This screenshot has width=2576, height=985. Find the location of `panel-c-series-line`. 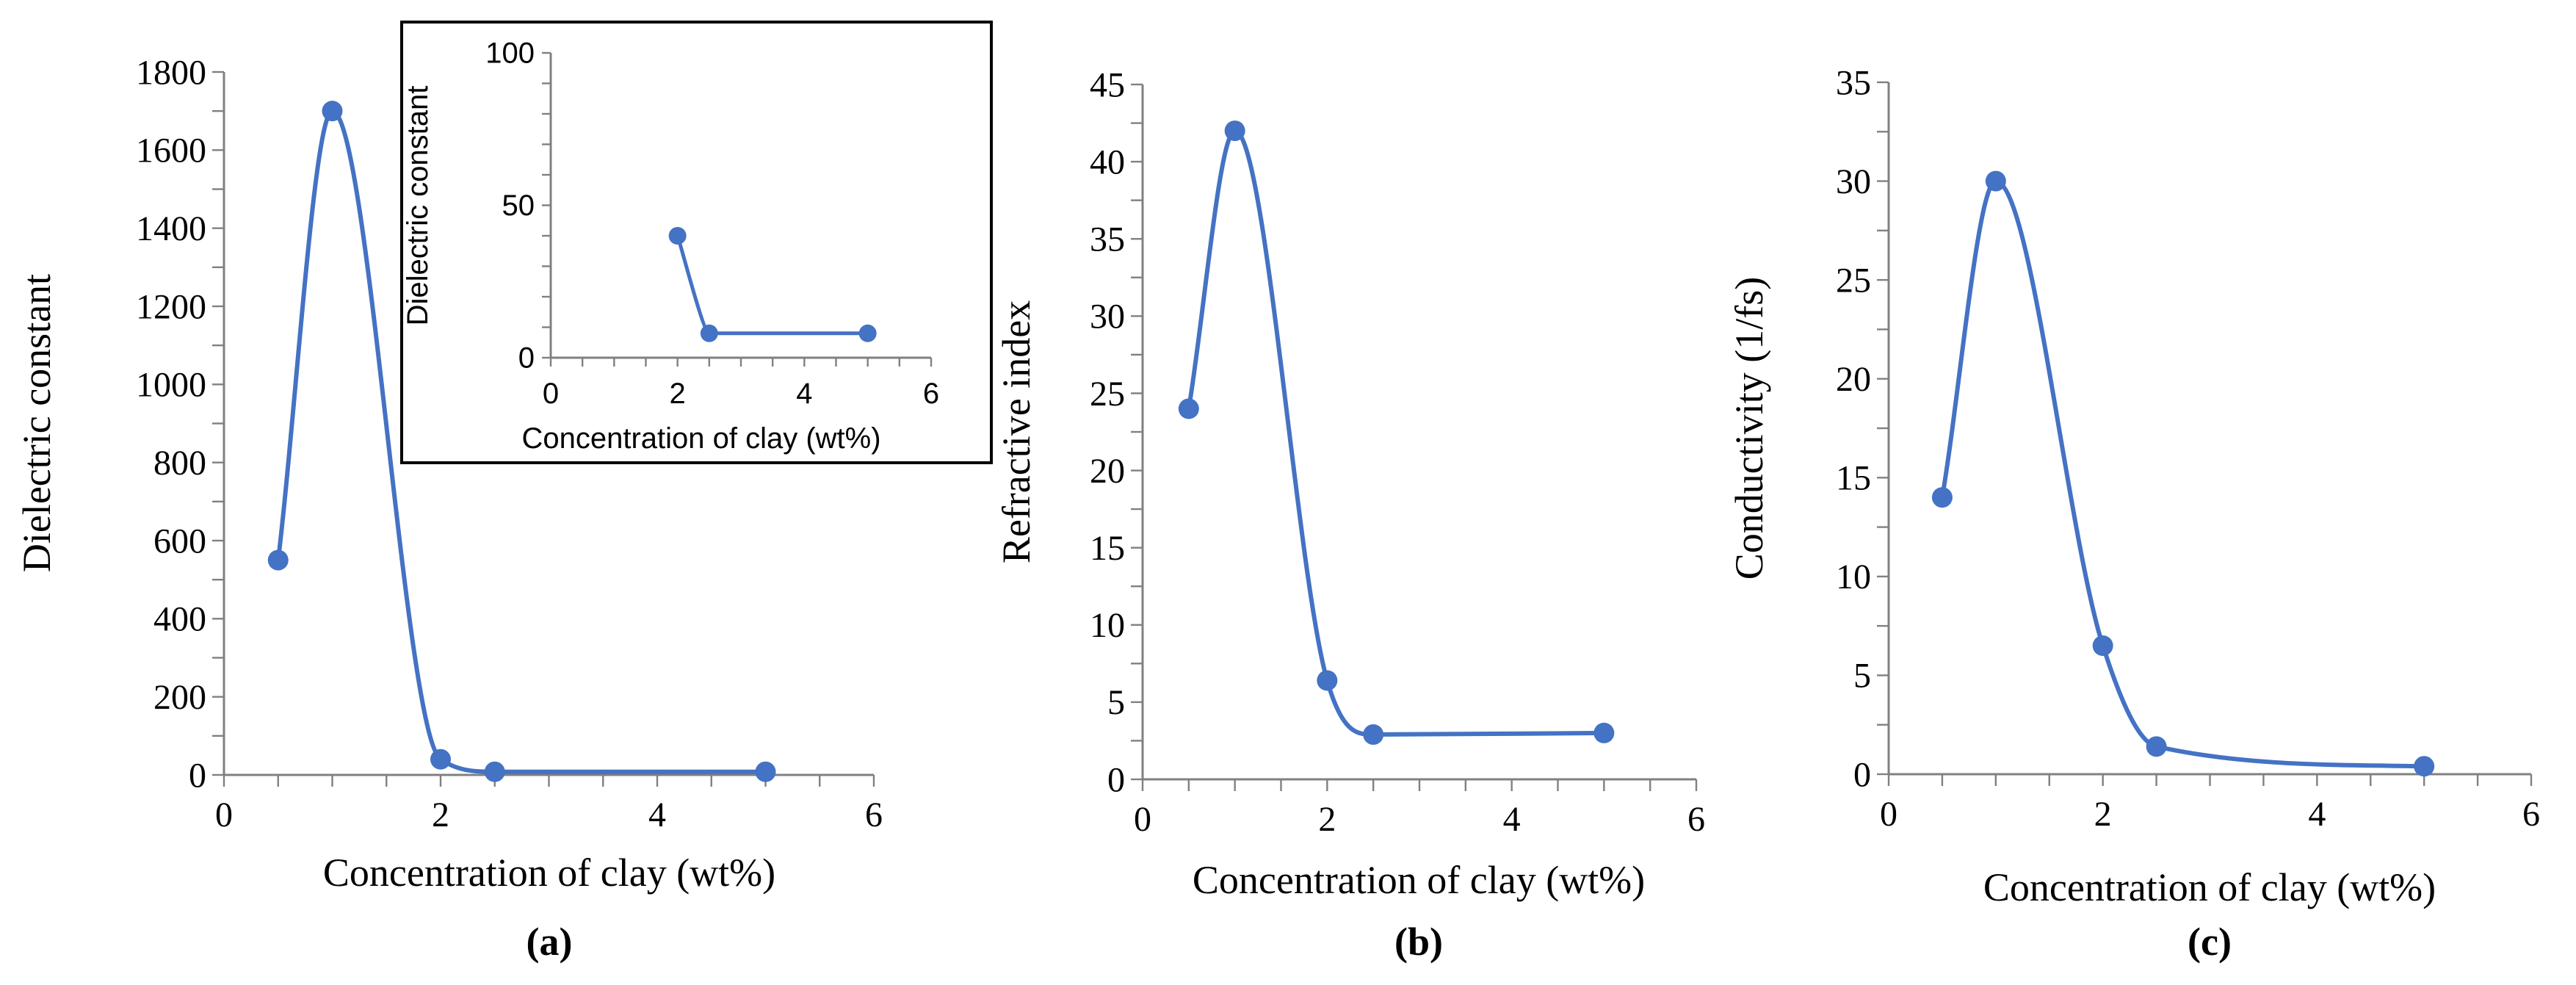

panel-c-series-line is located at coordinates (2183, 473).